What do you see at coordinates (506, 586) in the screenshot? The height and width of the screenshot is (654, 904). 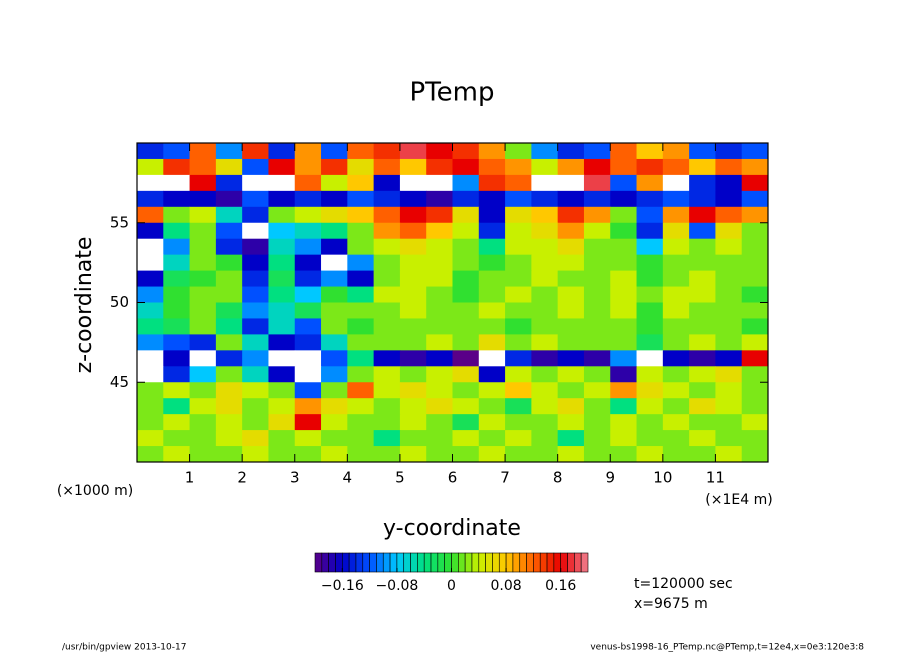 I see `colorbar-tick-label: 0.08` at bounding box center [506, 586].